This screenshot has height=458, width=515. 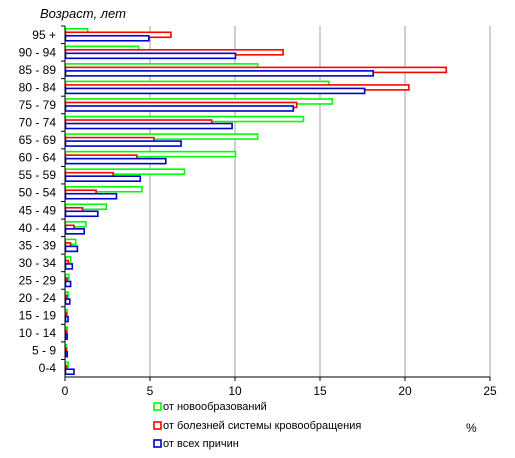 I want to click on y-tick-label-18: 5 - 9, so click(x=44, y=351).